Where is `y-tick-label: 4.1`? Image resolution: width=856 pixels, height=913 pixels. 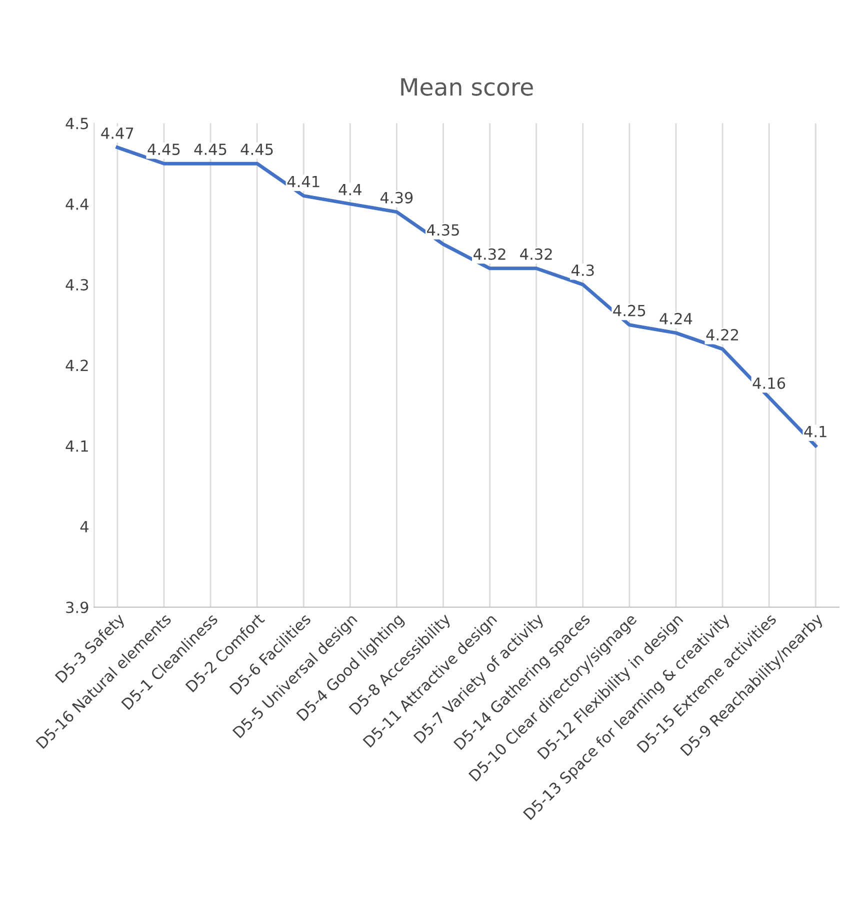 y-tick-label: 4.1 is located at coordinates (77, 446).